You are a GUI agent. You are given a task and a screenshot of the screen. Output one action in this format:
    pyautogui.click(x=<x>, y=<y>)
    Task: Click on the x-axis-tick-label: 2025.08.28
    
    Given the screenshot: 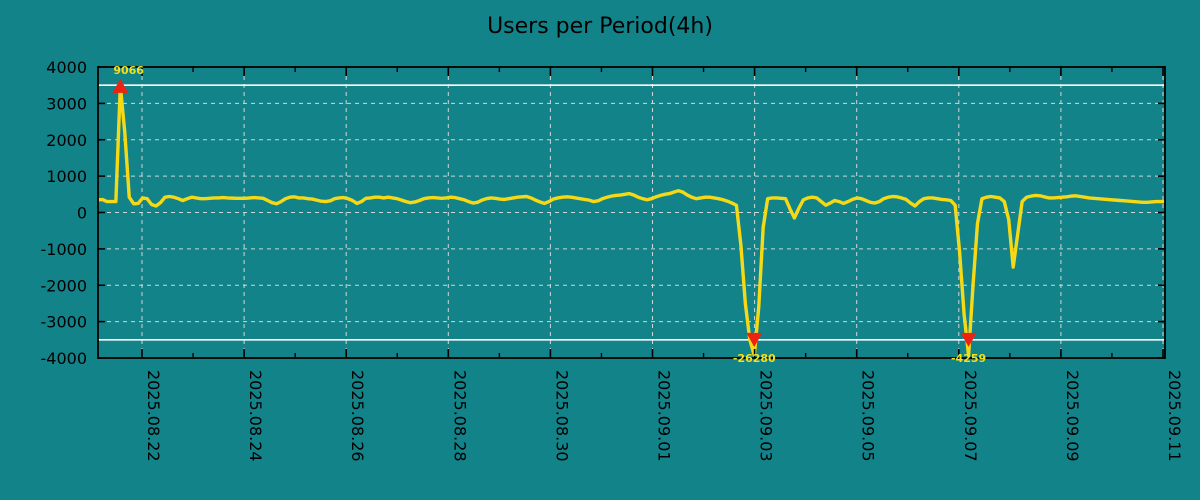 What is the action you would take?
    pyautogui.click(x=459, y=416)
    